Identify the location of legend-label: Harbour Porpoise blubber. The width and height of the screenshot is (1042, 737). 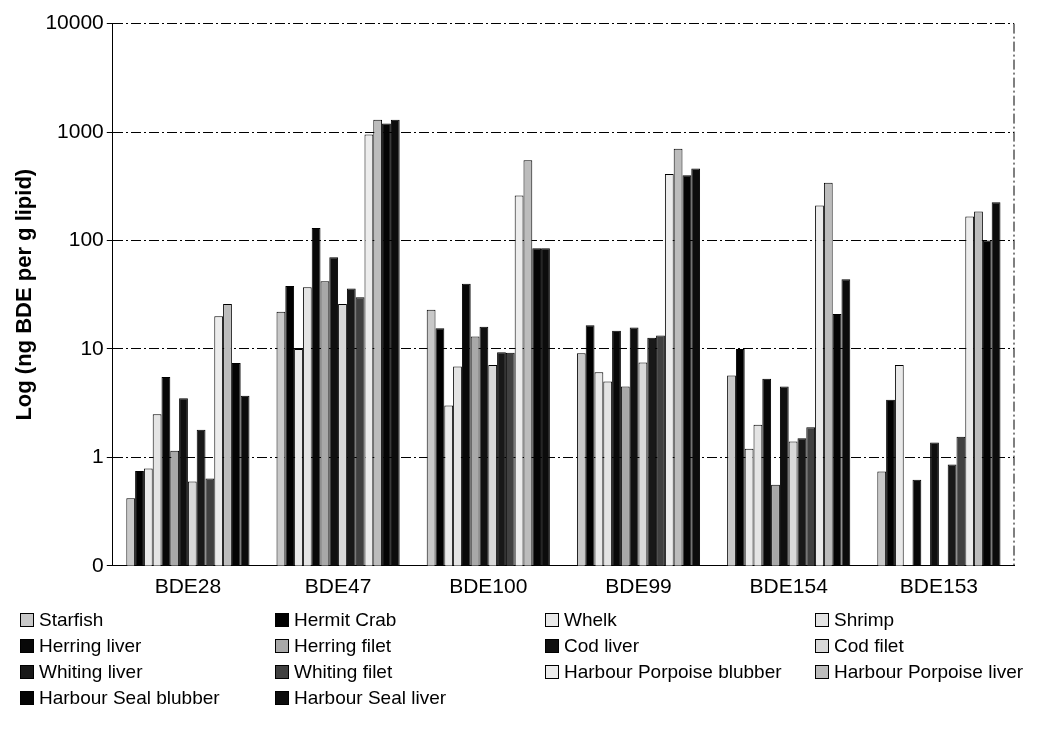
(673, 672).